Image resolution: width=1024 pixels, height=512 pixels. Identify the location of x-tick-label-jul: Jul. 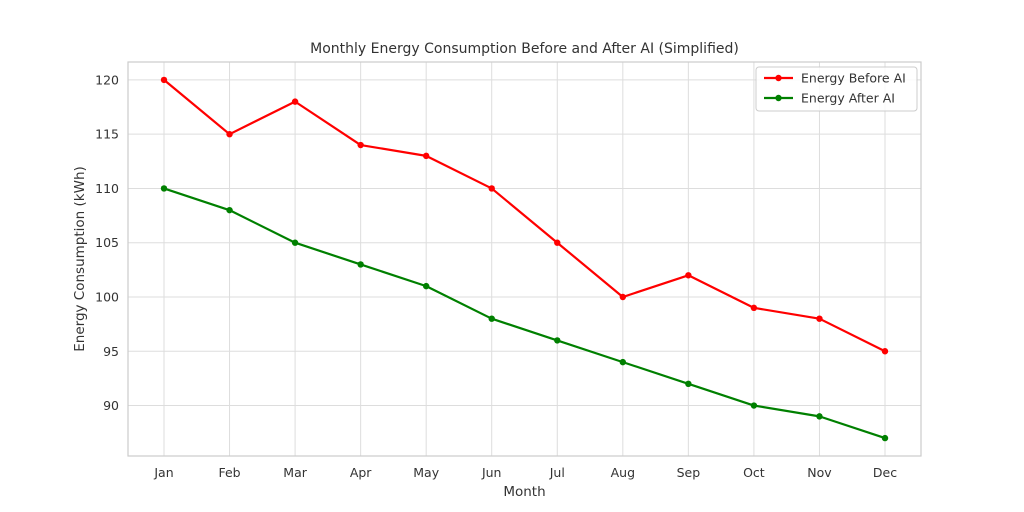
(557, 472).